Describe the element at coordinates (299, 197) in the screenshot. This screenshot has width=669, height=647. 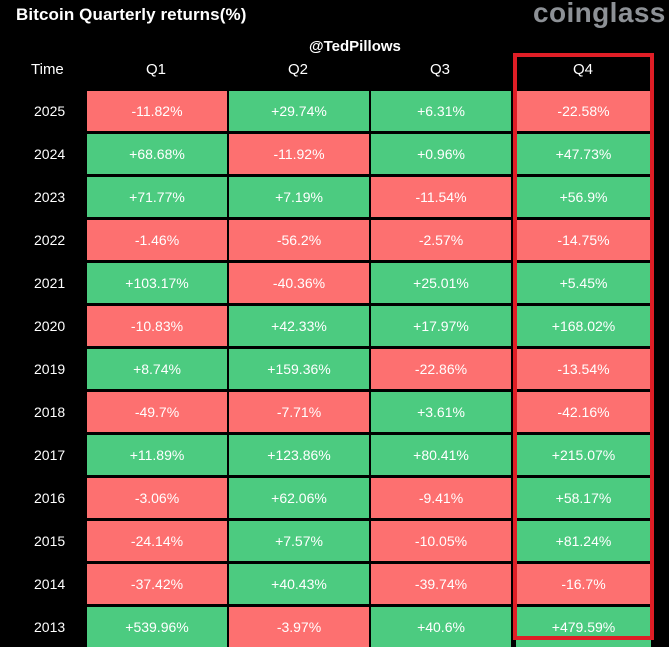
I see `return-cell-2023-q2: +7.19%` at that location.